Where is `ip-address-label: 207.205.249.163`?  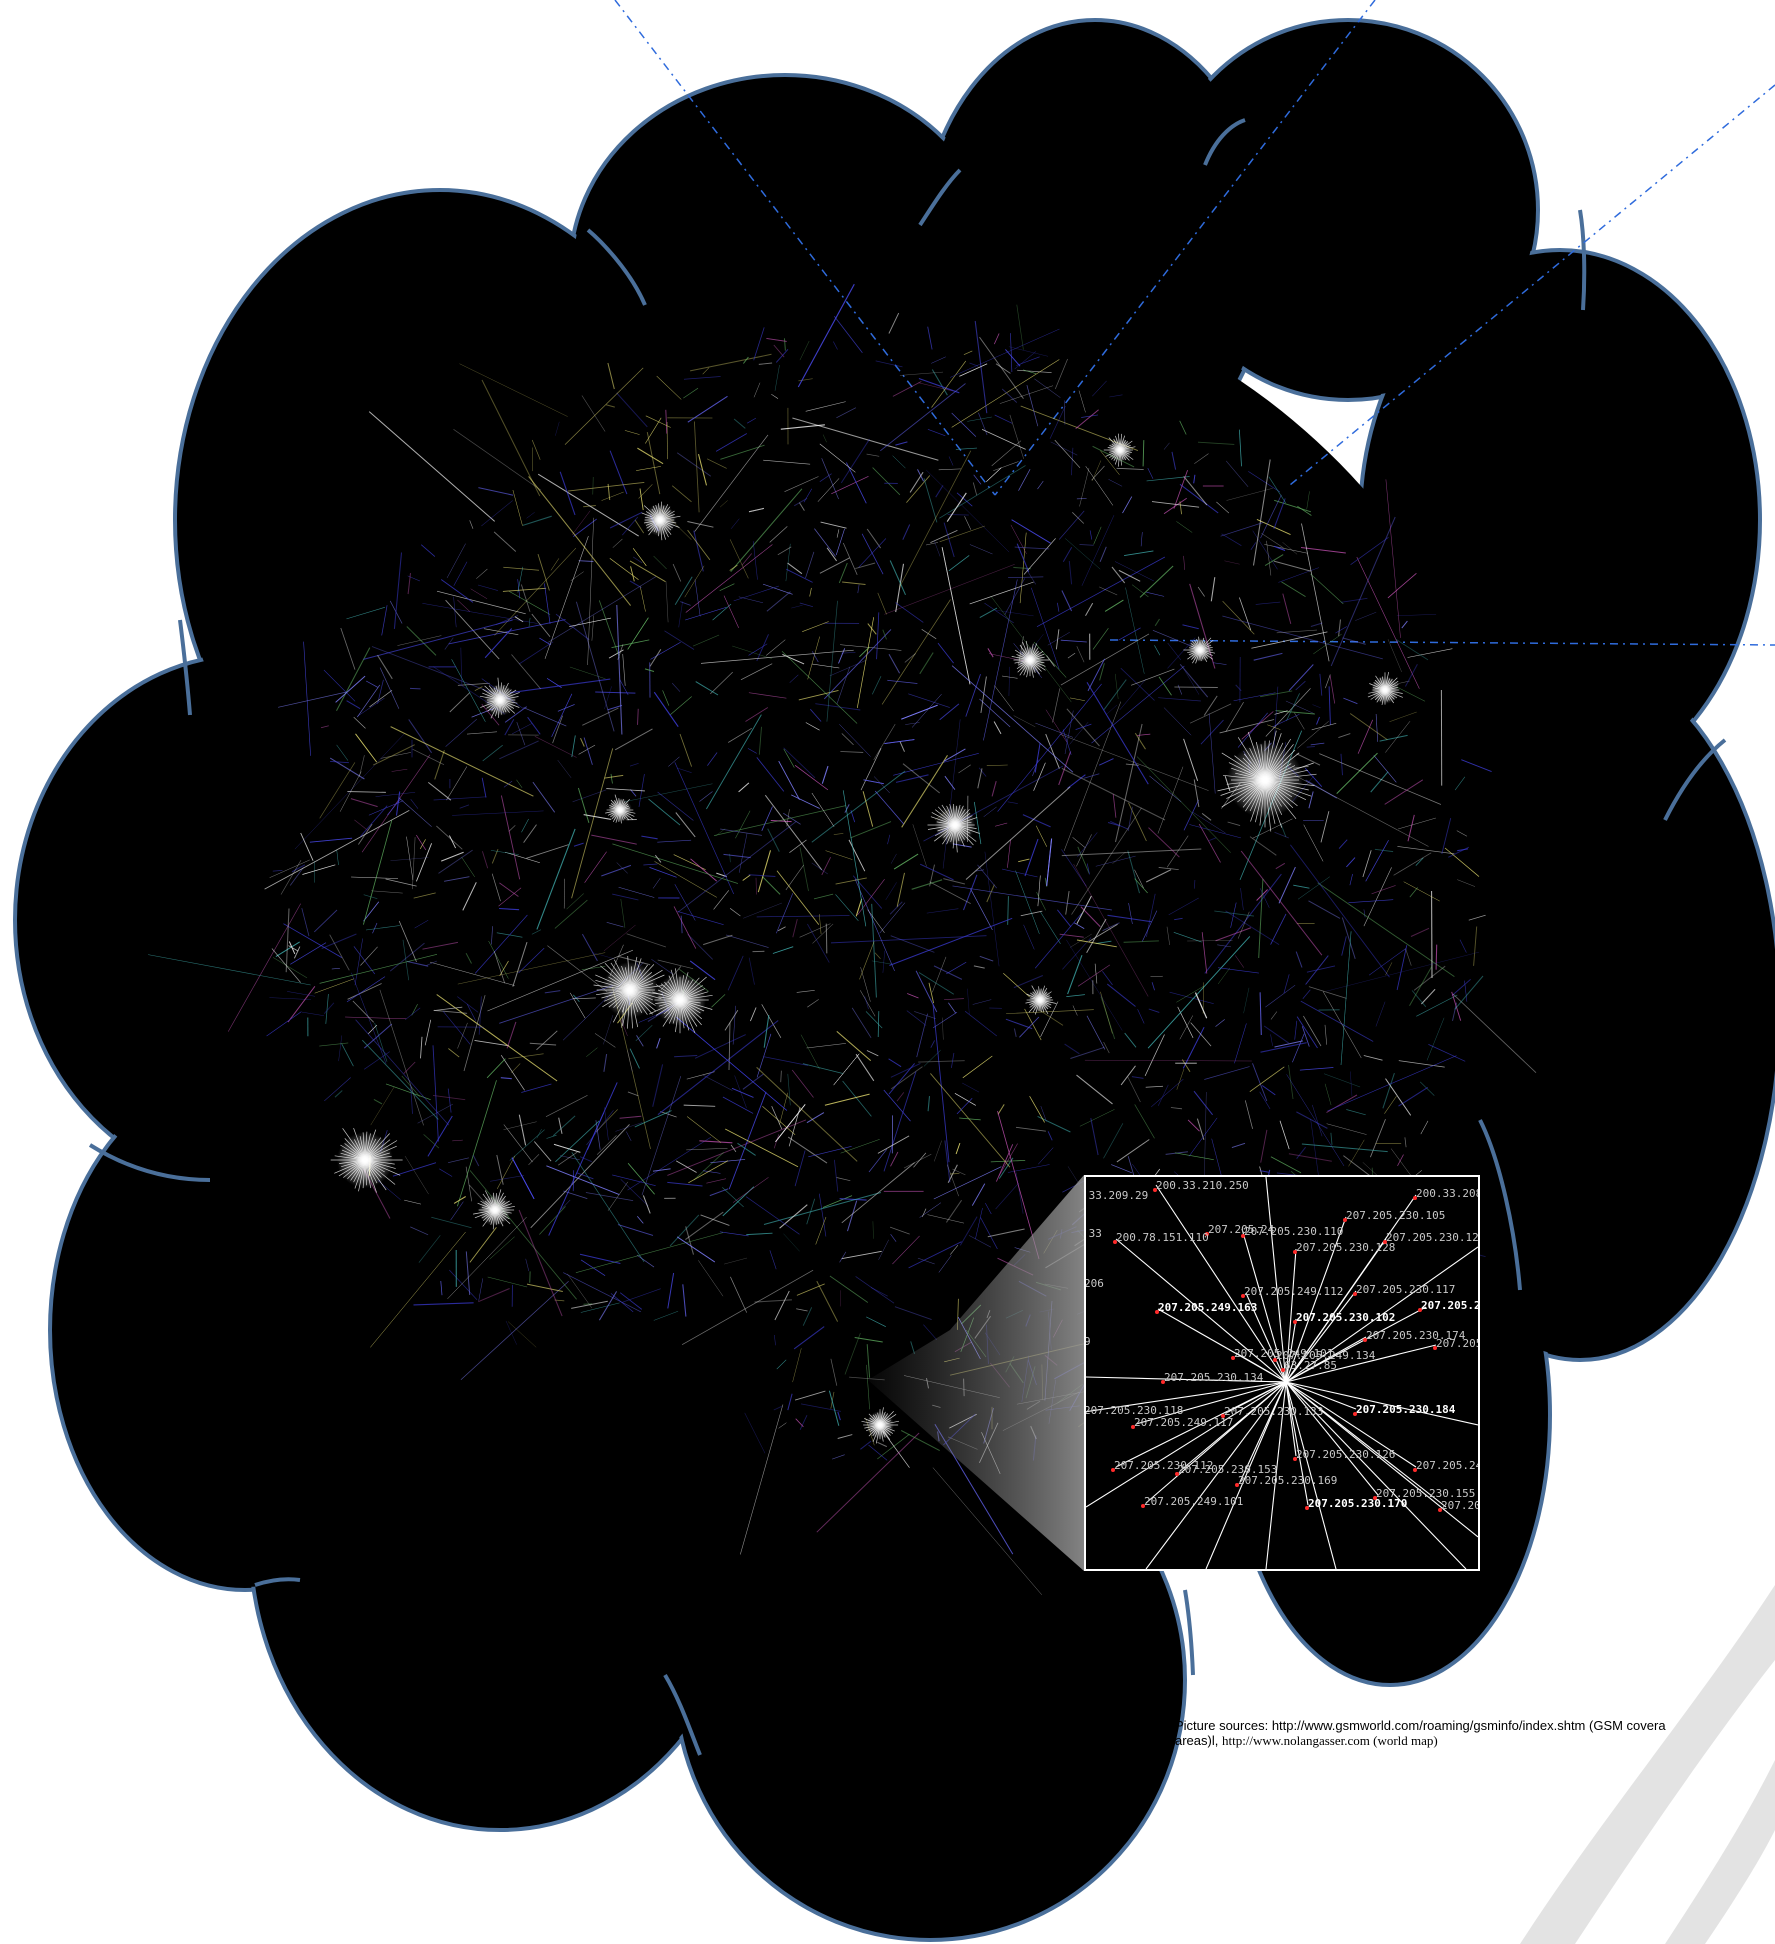
ip-address-label: 207.205.249.163 is located at coordinates (1207, 1307).